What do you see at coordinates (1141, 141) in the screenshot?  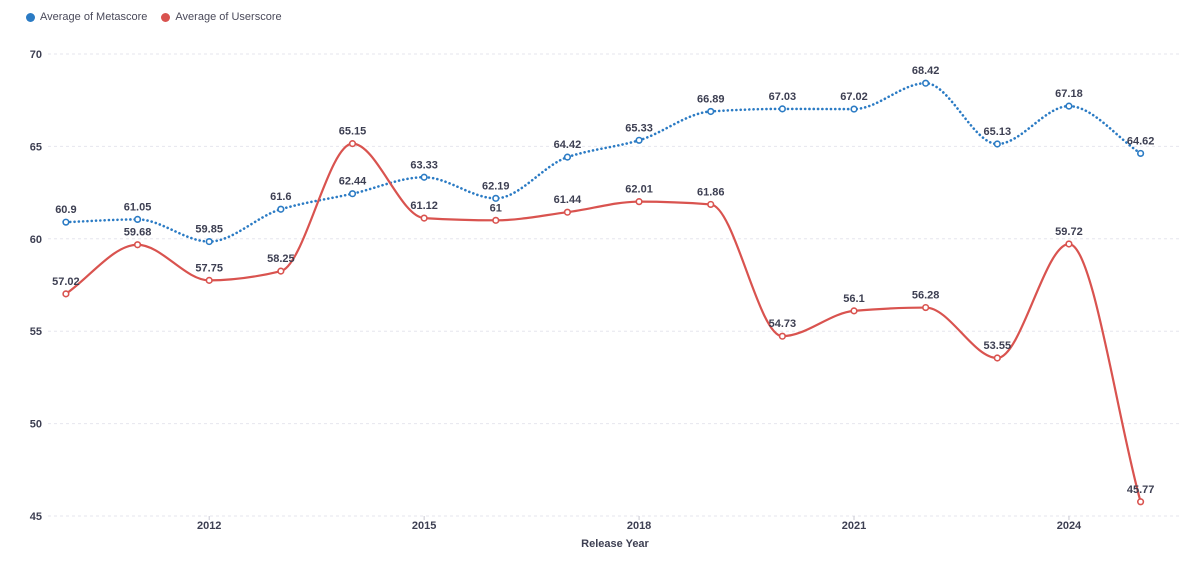 I see `data-label: 64.62` at bounding box center [1141, 141].